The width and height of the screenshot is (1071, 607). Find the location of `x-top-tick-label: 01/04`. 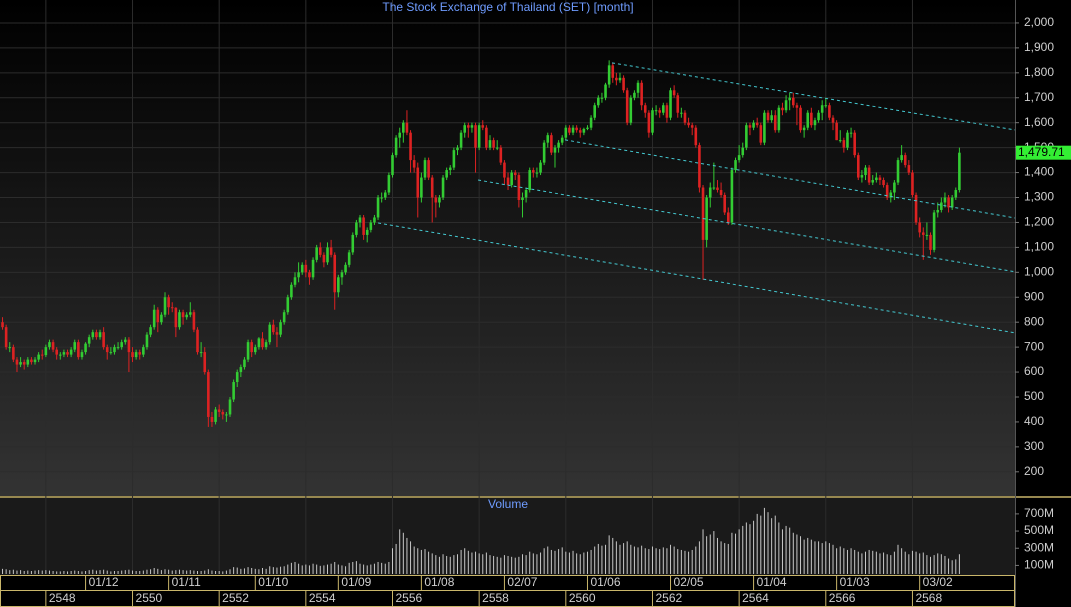

x-top-tick-label: 01/04 is located at coordinates (772, 582).